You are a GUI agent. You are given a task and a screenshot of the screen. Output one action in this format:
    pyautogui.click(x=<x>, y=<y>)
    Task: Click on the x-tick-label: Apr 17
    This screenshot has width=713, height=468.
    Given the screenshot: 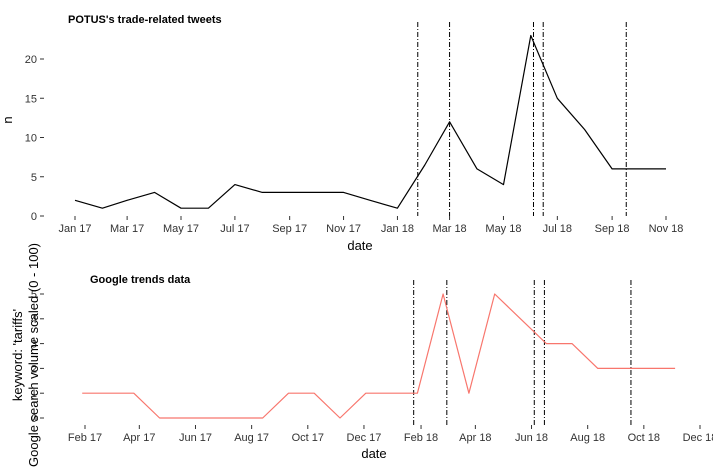 What is the action you would take?
    pyautogui.click(x=139, y=438)
    